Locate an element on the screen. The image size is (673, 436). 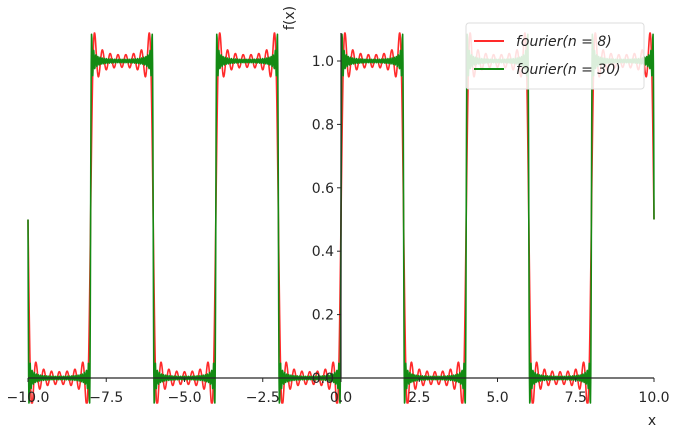
x-tick-label: −7.5 is located at coordinates (106, 398).